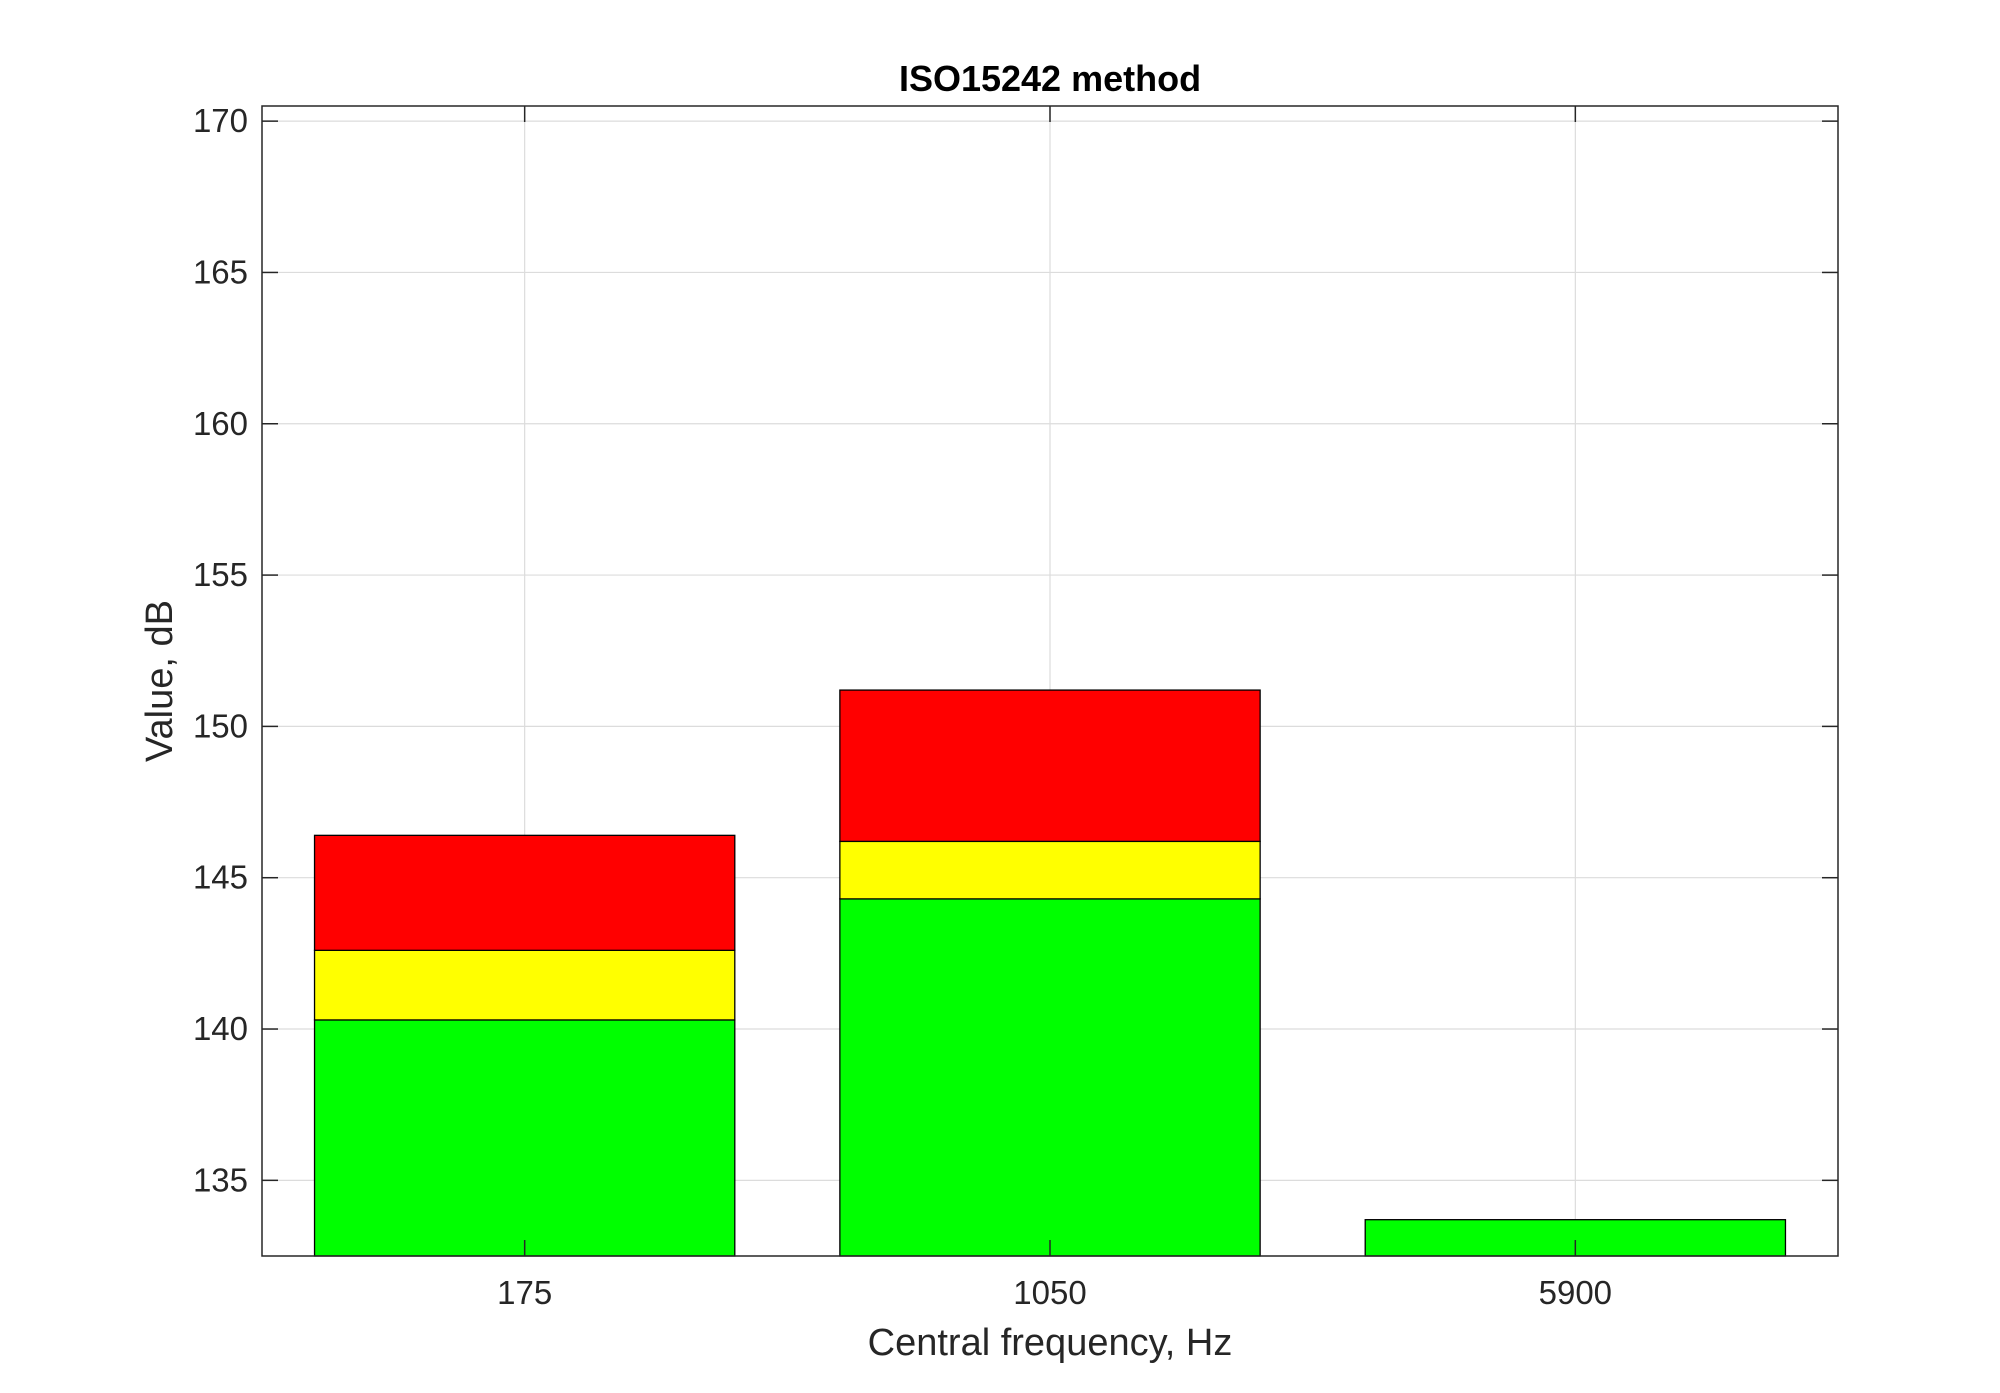 The image size is (2000, 1393). I want to click on x-tick-label: 5900, so click(1575, 1292).